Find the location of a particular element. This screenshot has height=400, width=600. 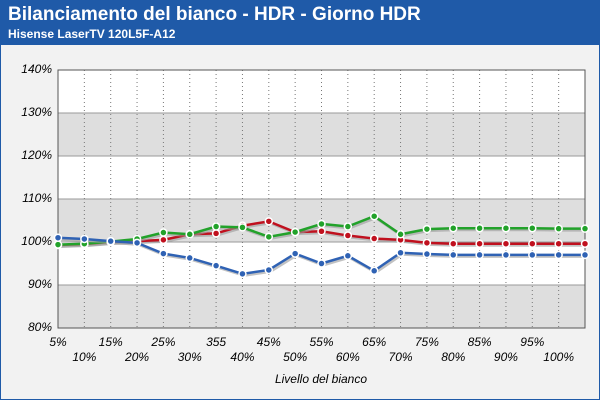

x-tick-label: 60% is located at coordinates (348, 357).